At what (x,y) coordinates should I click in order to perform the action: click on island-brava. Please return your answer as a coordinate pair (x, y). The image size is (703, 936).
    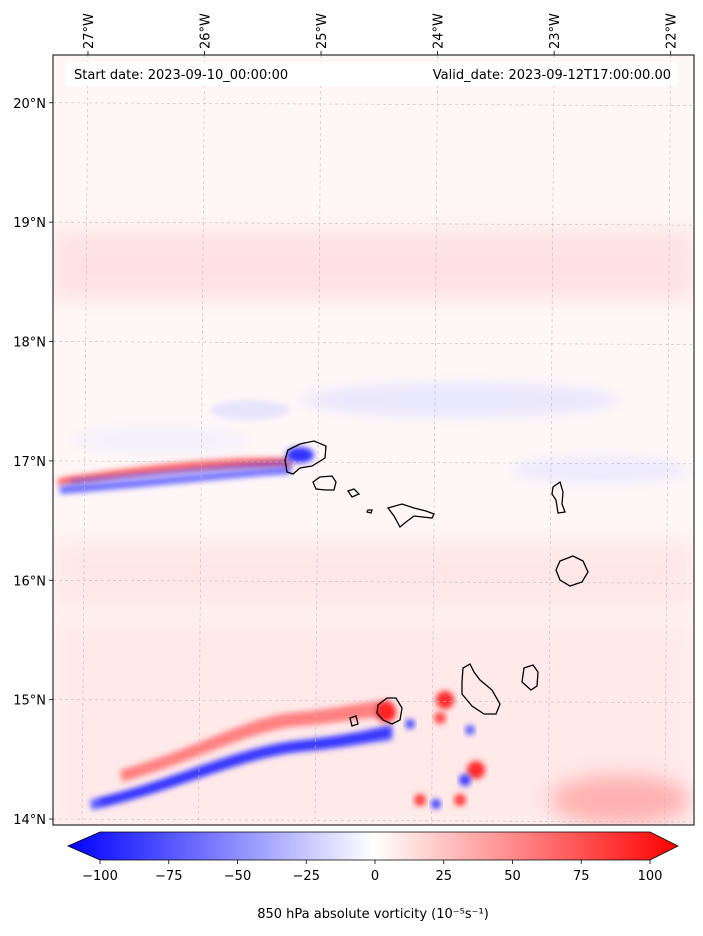
    Looking at the image, I should click on (354, 721).